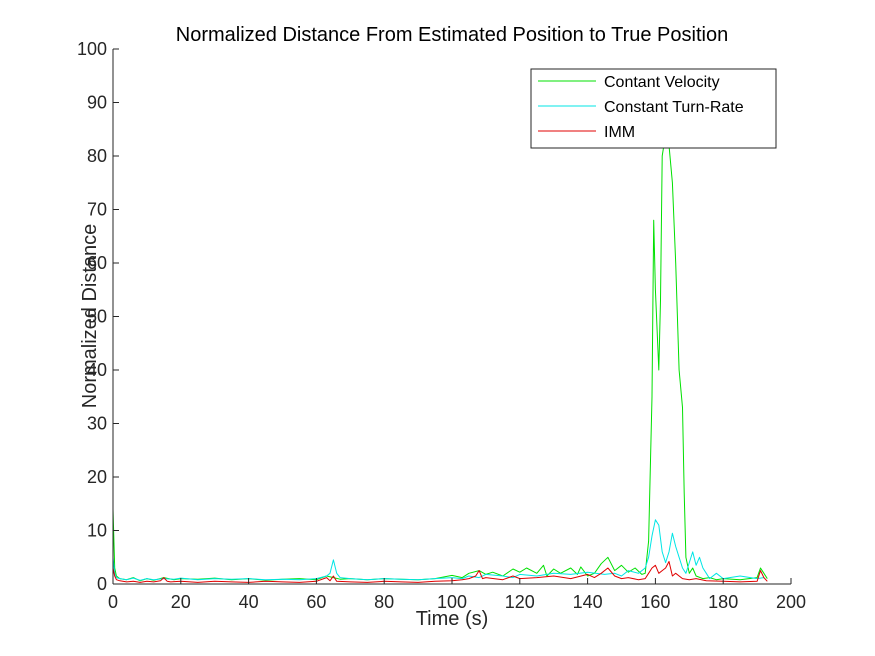 This screenshot has height=656, width=875. What do you see at coordinates (384, 602) in the screenshot?
I see `x-tick-label: 80` at bounding box center [384, 602].